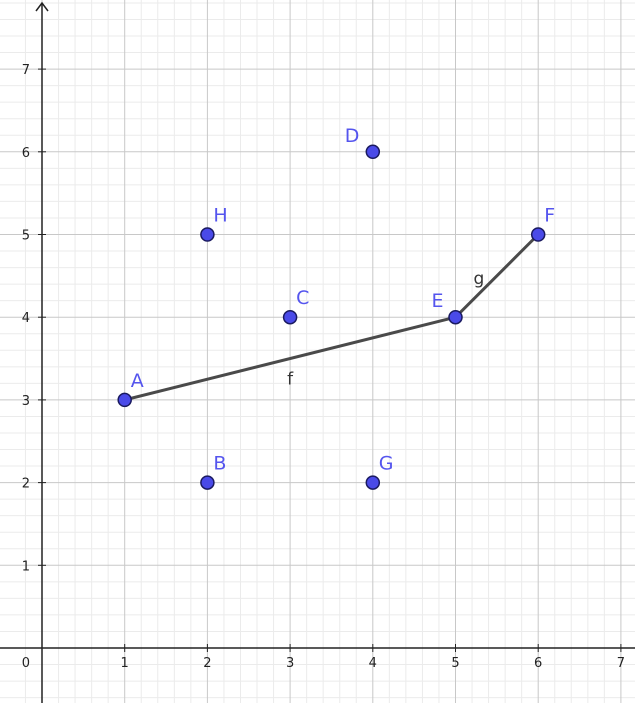 The height and width of the screenshot is (703, 635). What do you see at coordinates (26, 663) in the screenshot?
I see `x-tick-label: 0` at bounding box center [26, 663].